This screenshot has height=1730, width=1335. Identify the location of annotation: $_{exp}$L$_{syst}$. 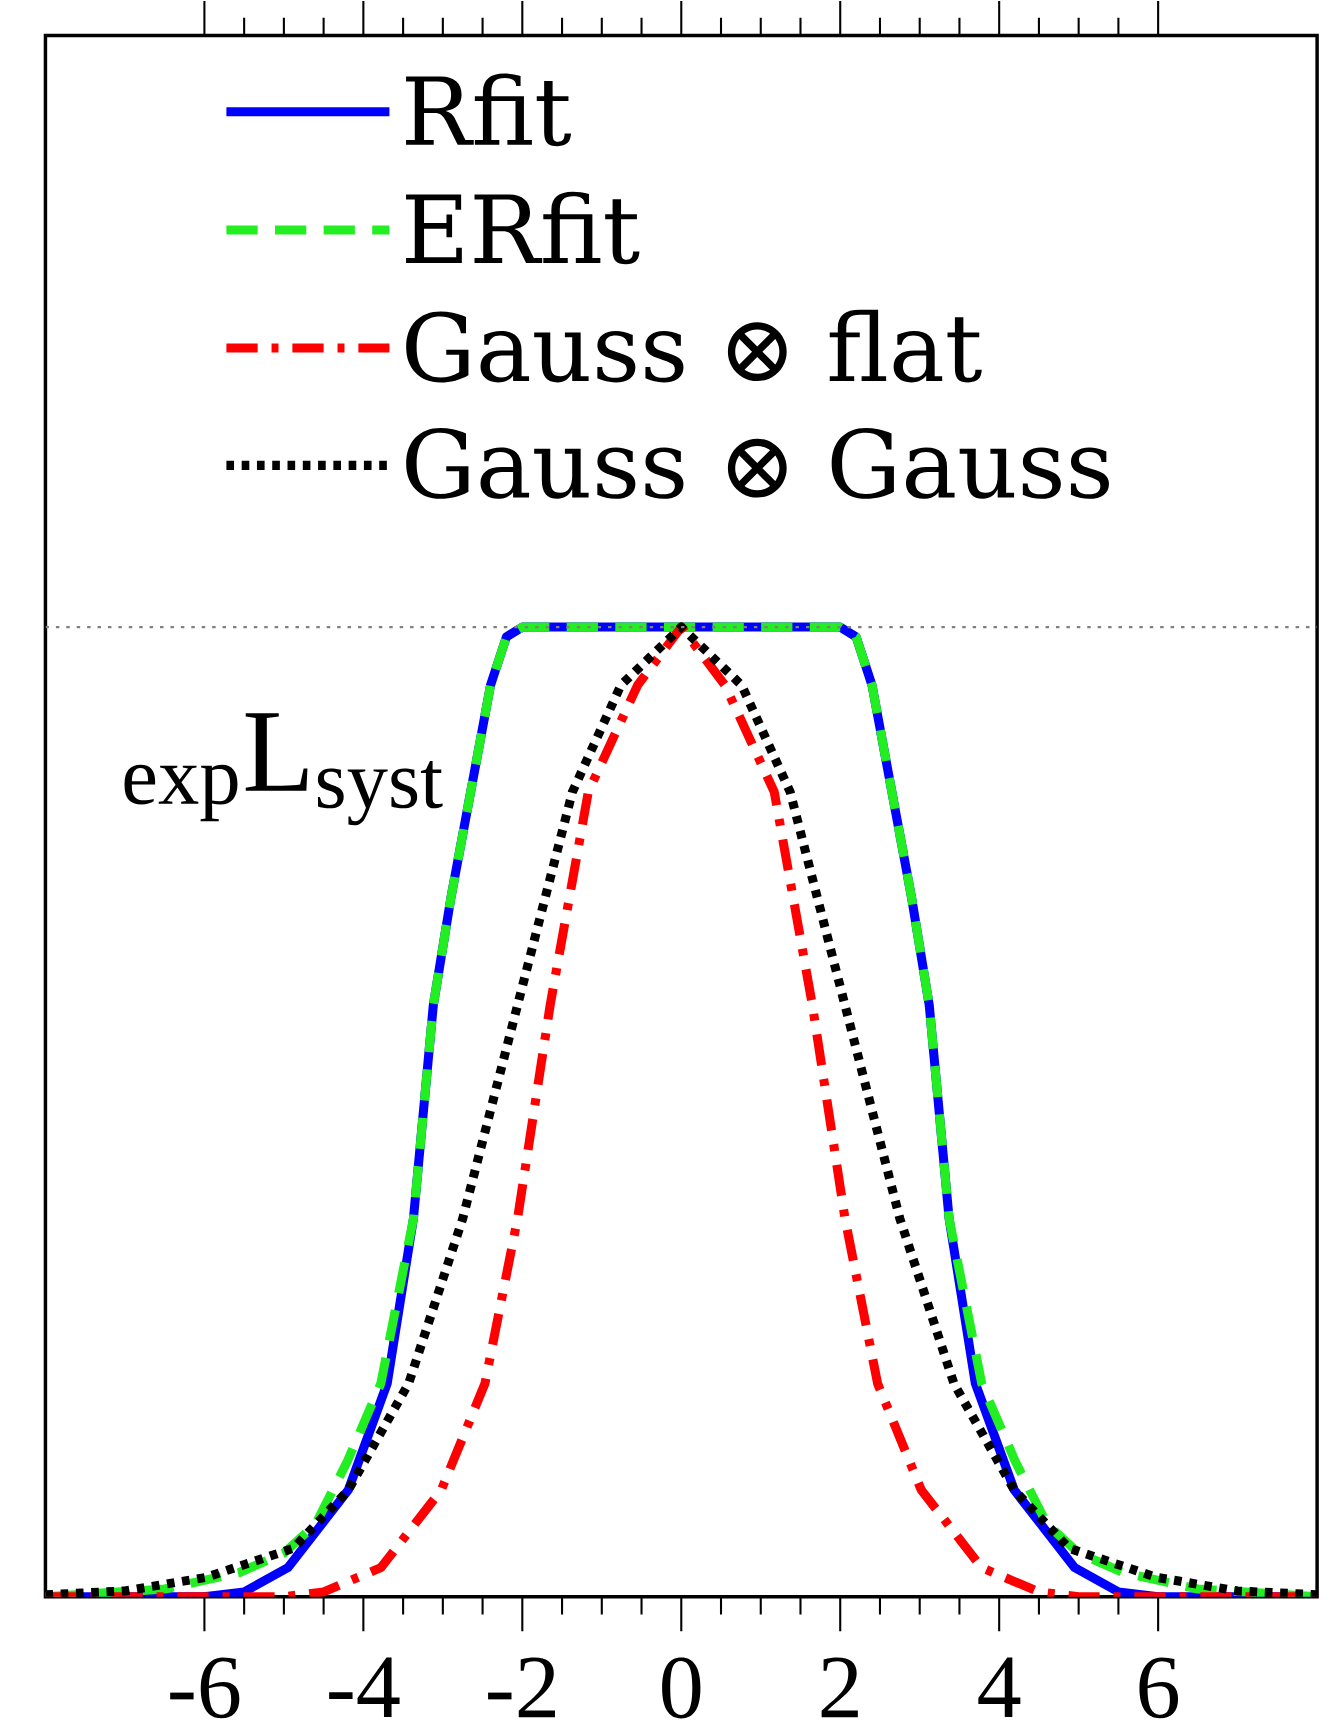
(283, 769).